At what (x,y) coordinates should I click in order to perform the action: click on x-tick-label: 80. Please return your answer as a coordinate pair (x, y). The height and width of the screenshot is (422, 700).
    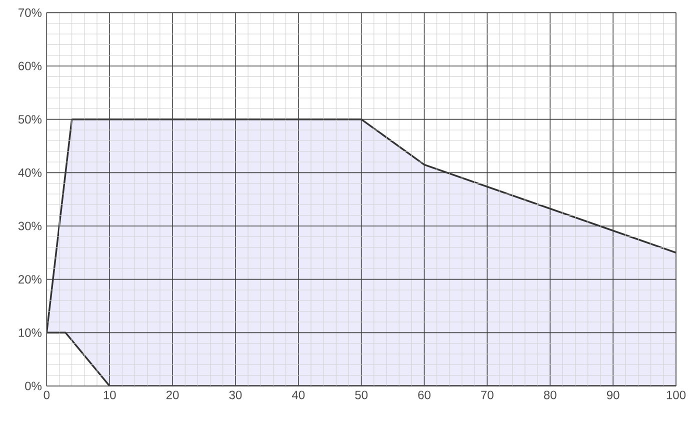
    Looking at the image, I should click on (550, 395).